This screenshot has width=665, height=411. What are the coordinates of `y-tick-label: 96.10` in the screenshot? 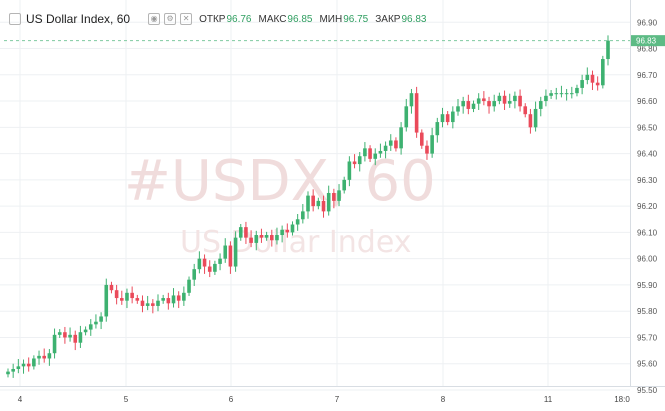 It's located at (647, 232).